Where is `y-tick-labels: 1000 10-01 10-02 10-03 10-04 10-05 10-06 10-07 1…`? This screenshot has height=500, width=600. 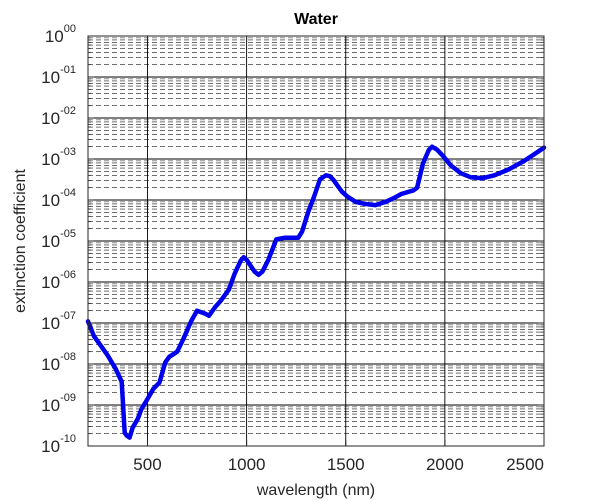
y-tick-labels: 1000 10-01 10-02 10-03 10-04 10-05 10-06 10-07 1… is located at coordinates (58, 239).